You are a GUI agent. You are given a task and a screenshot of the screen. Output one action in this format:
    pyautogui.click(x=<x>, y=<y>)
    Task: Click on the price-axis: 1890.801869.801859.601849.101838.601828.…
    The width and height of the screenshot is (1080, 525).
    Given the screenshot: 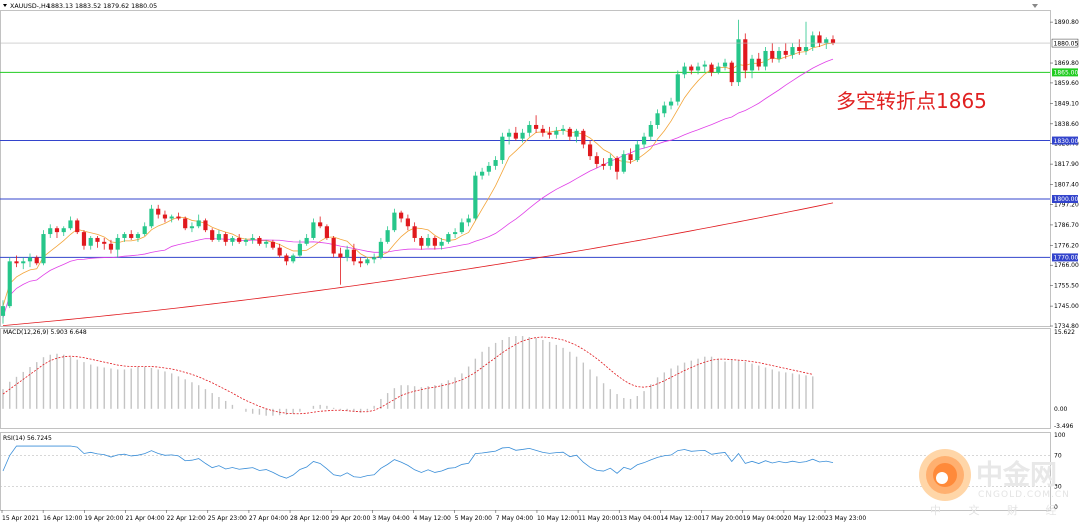 What is the action you would take?
    pyautogui.click(x=1064, y=174)
    